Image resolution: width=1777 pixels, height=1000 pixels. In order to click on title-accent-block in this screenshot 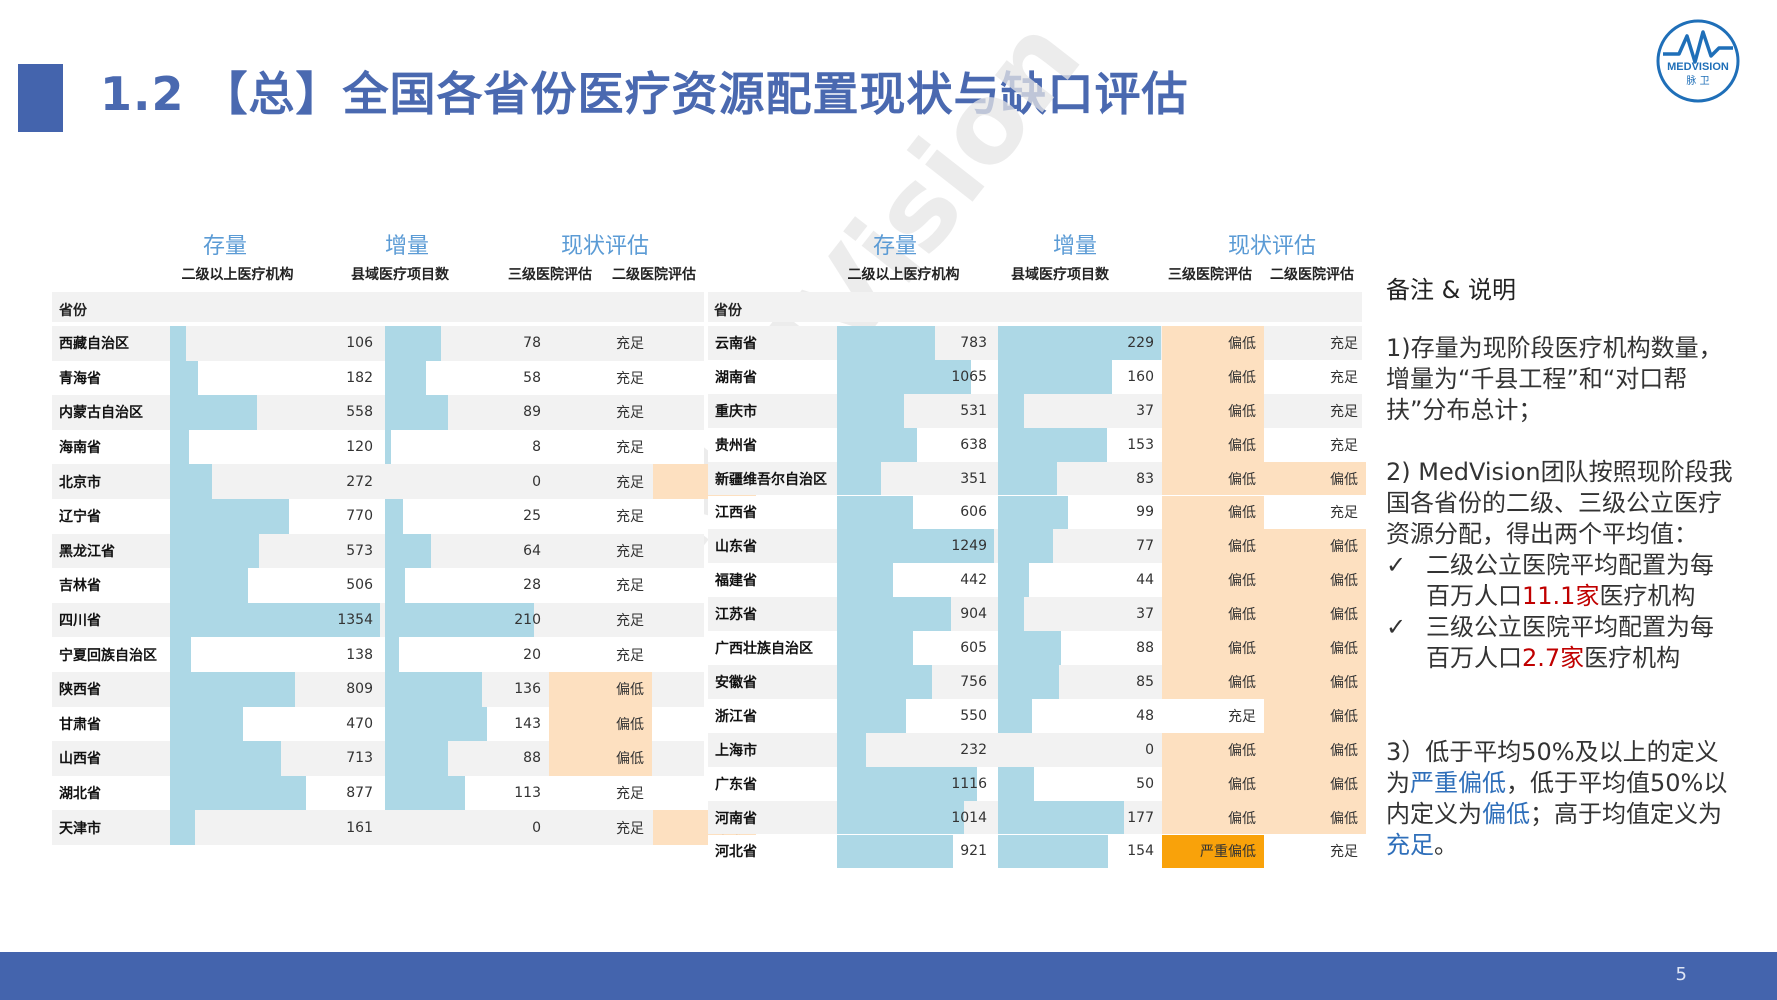, I will do `click(40, 98)`.